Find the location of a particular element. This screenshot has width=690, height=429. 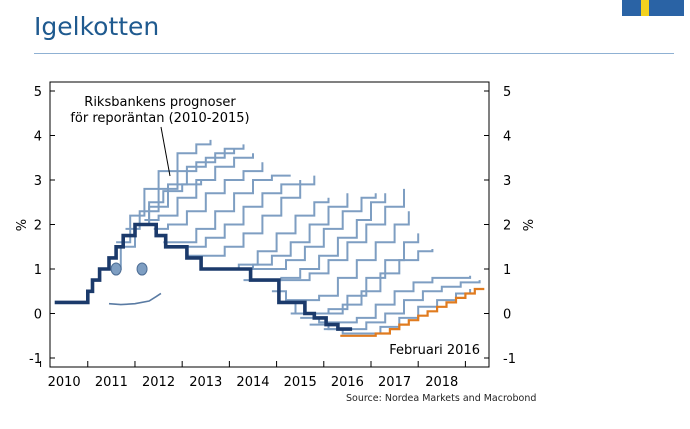

forecasts-annotation-line1: Riksbankens prognoser is located at coordinates (160, 102).